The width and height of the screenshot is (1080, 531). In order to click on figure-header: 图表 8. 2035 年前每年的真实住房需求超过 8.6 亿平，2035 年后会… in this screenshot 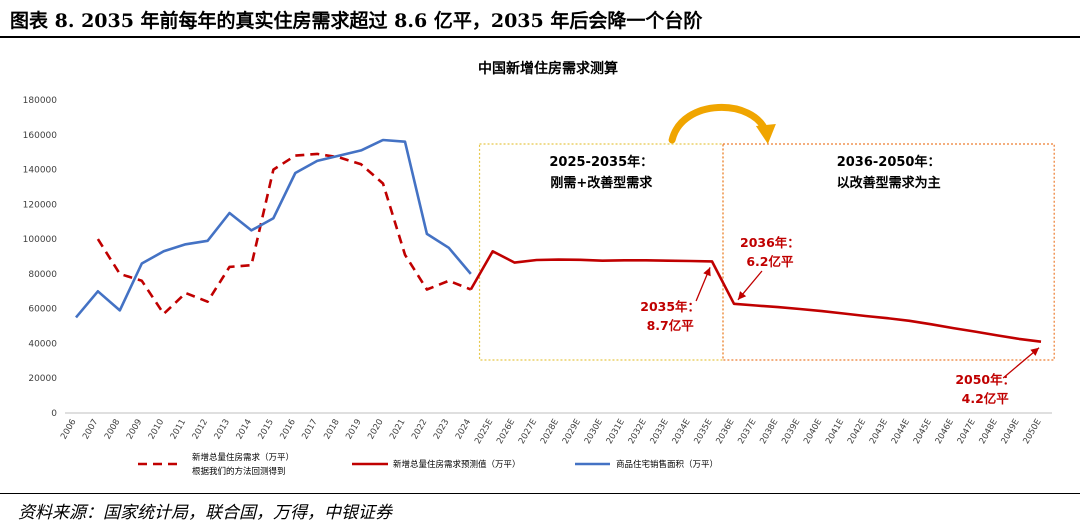, I will do `click(540, 19)`.